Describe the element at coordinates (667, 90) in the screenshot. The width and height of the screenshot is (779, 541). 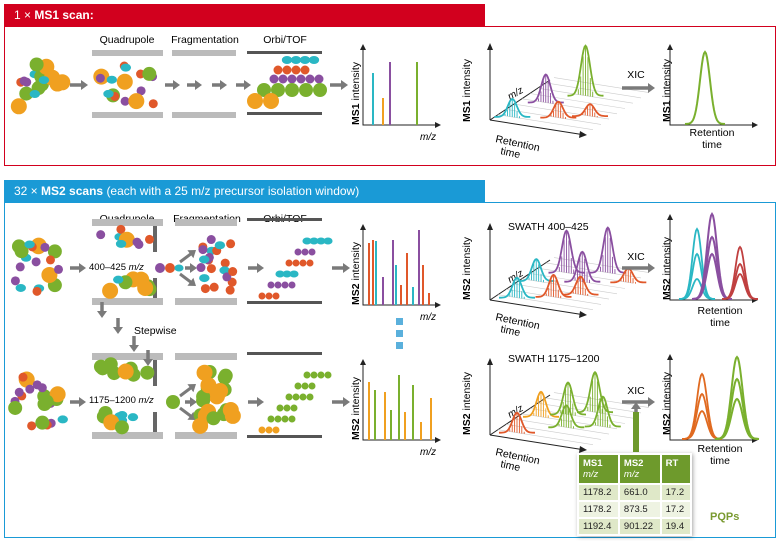
I see `xic1-y-label: MS1 intensity` at that location.